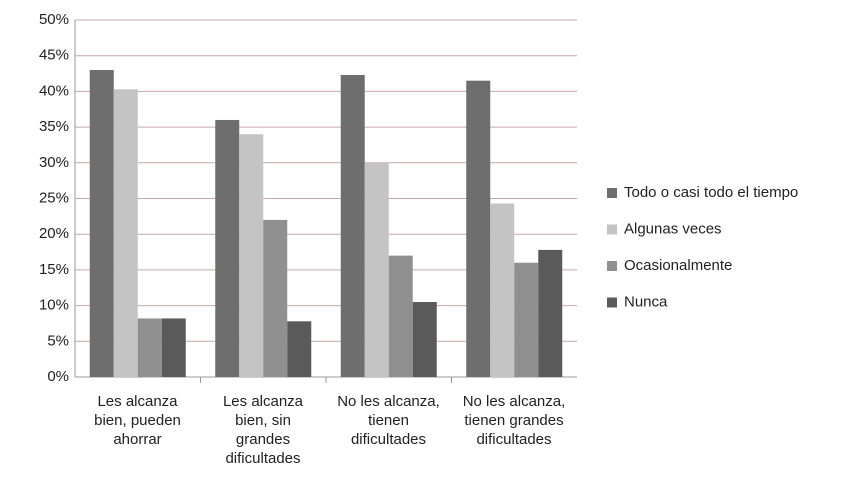 Image resolution: width=845 pixels, height=488 pixels. What do you see at coordinates (54, 197) in the screenshot?
I see `y-tick-label: 25%` at bounding box center [54, 197].